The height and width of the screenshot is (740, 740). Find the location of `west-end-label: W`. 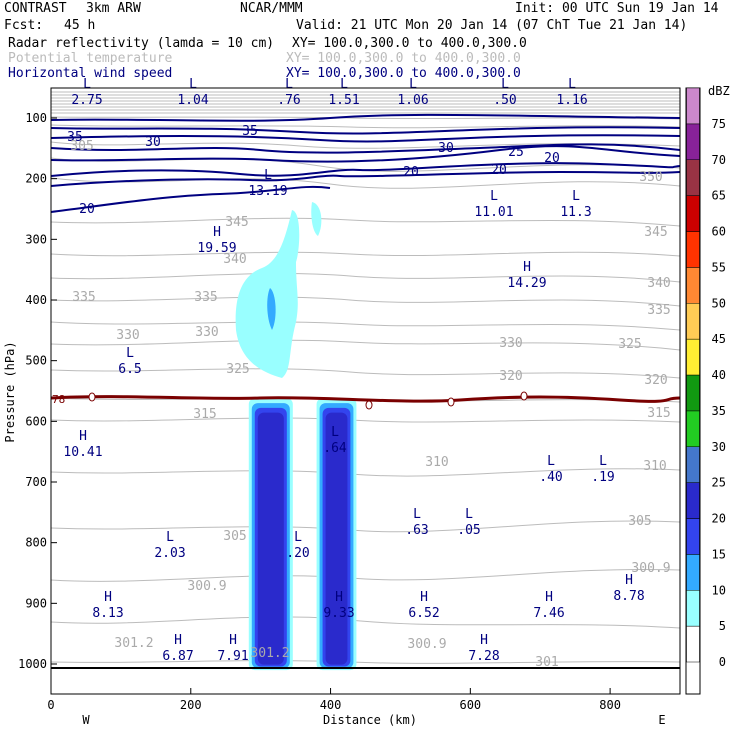

west-end-label: W is located at coordinates (86, 720).